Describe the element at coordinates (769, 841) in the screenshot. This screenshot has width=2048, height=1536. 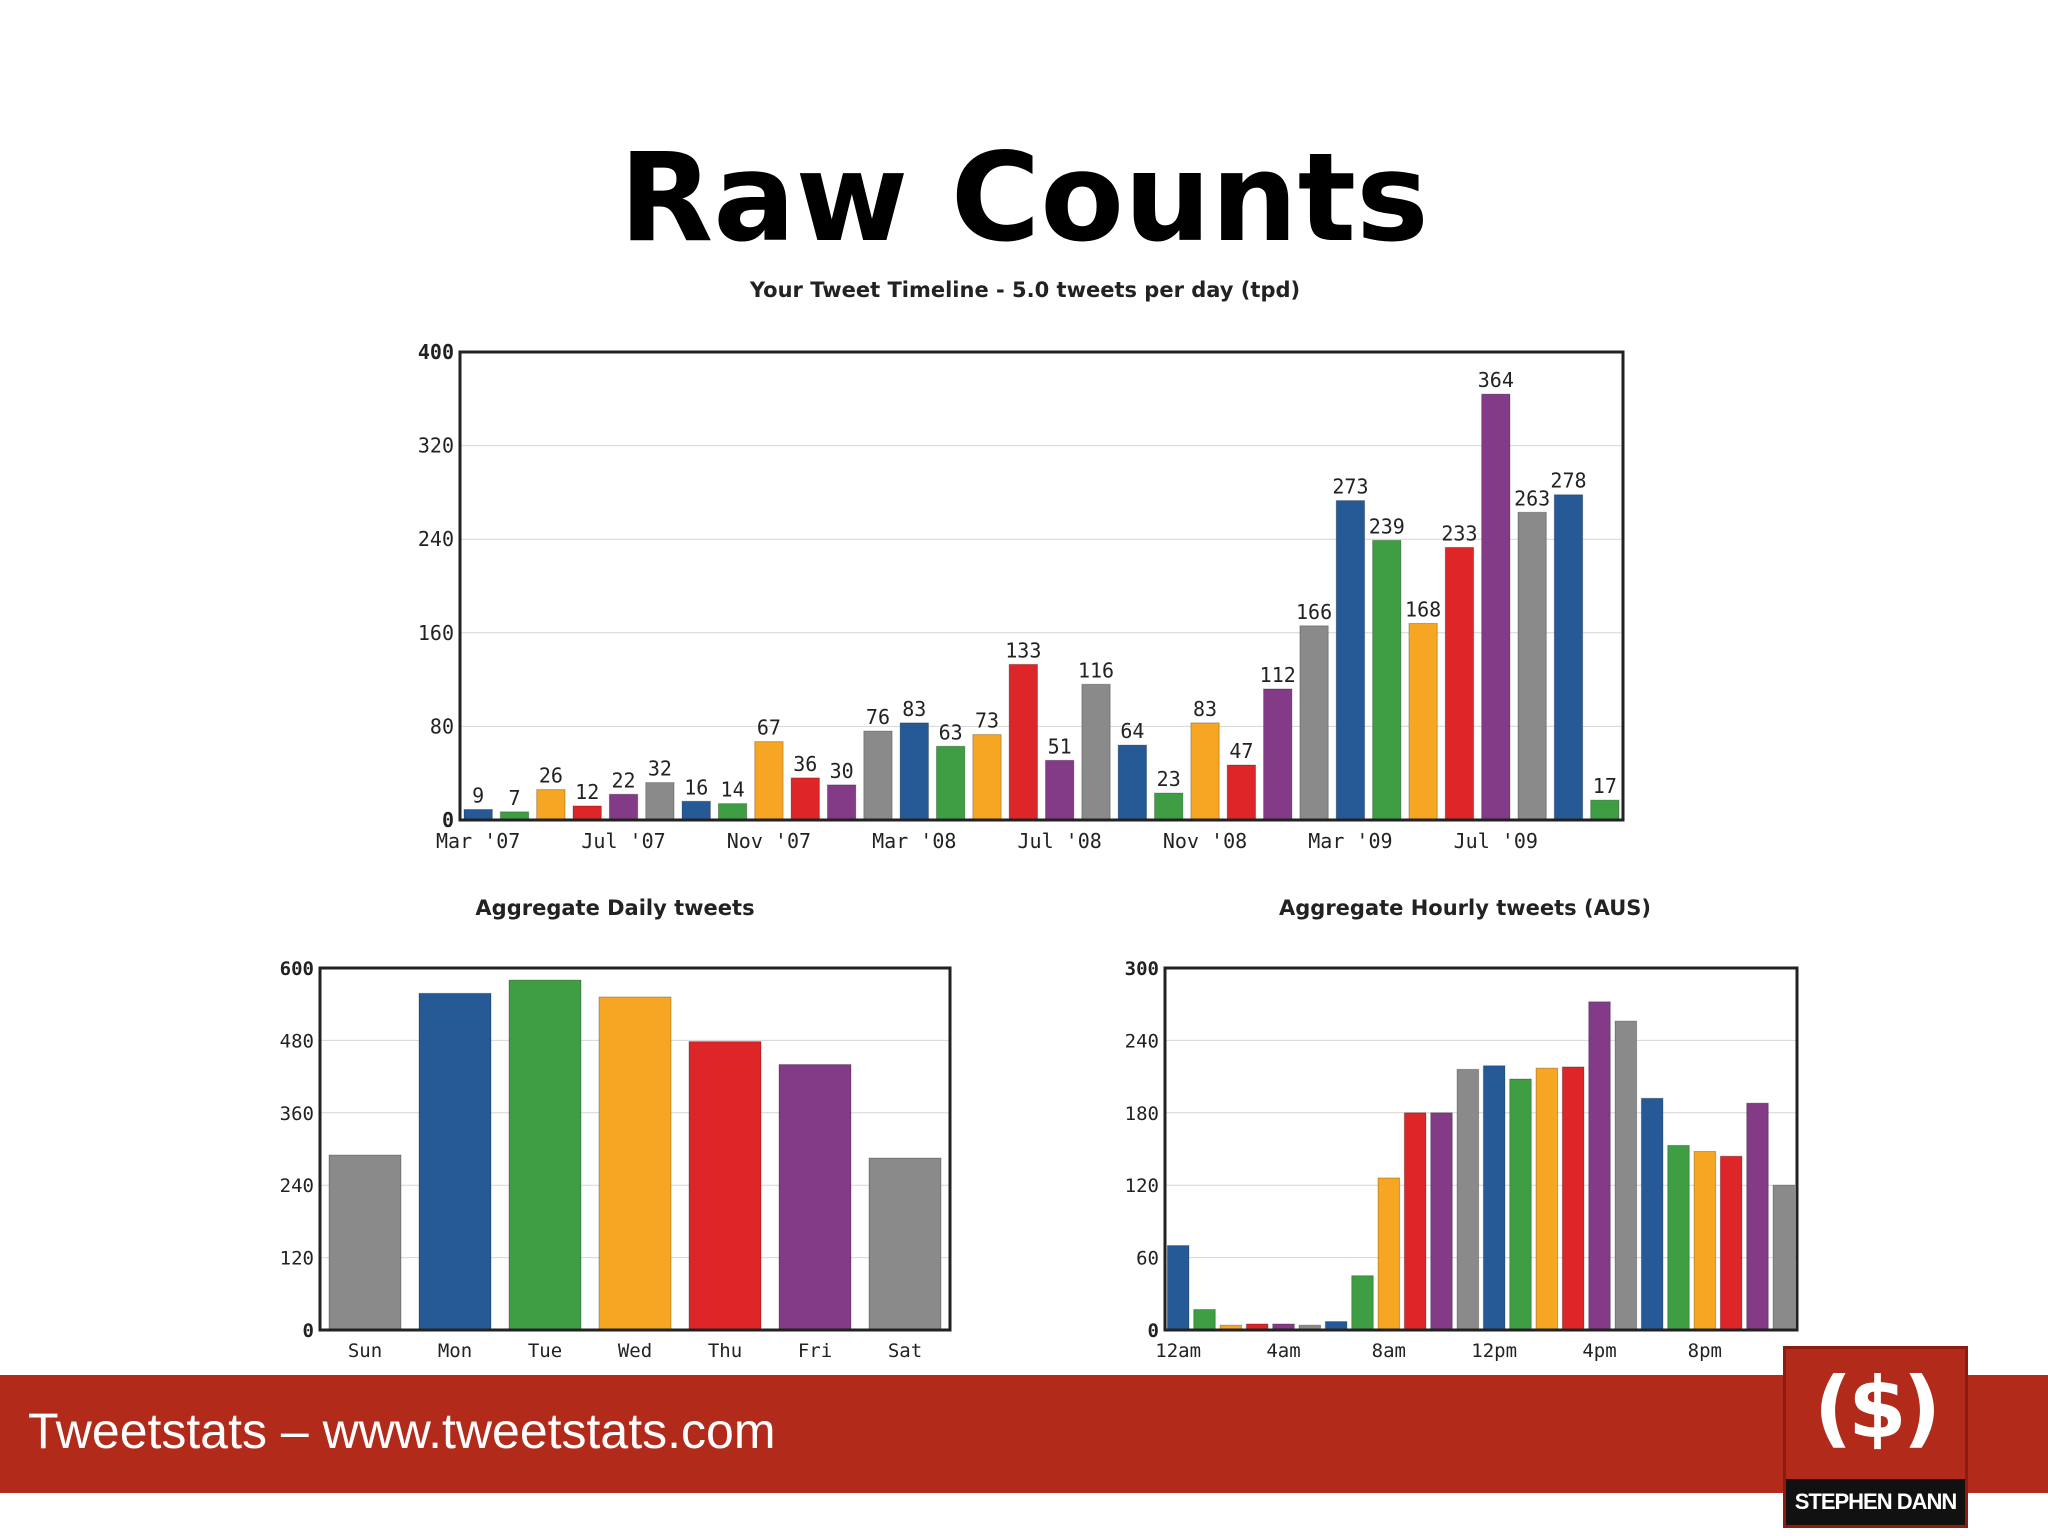
I see `x-tick-label: Nov '07` at that location.